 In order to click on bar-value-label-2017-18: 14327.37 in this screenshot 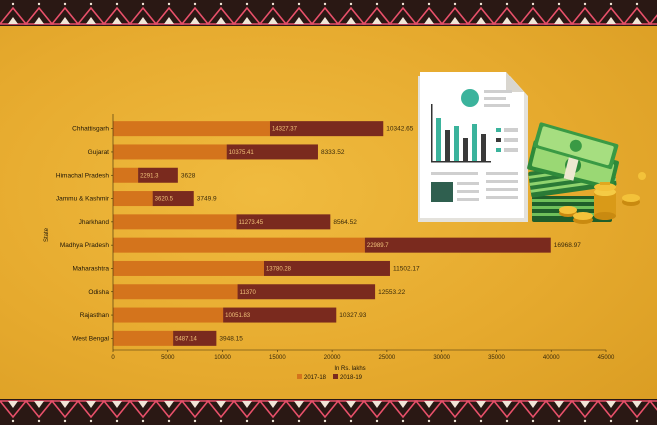, I will do `click(285, 130)`.